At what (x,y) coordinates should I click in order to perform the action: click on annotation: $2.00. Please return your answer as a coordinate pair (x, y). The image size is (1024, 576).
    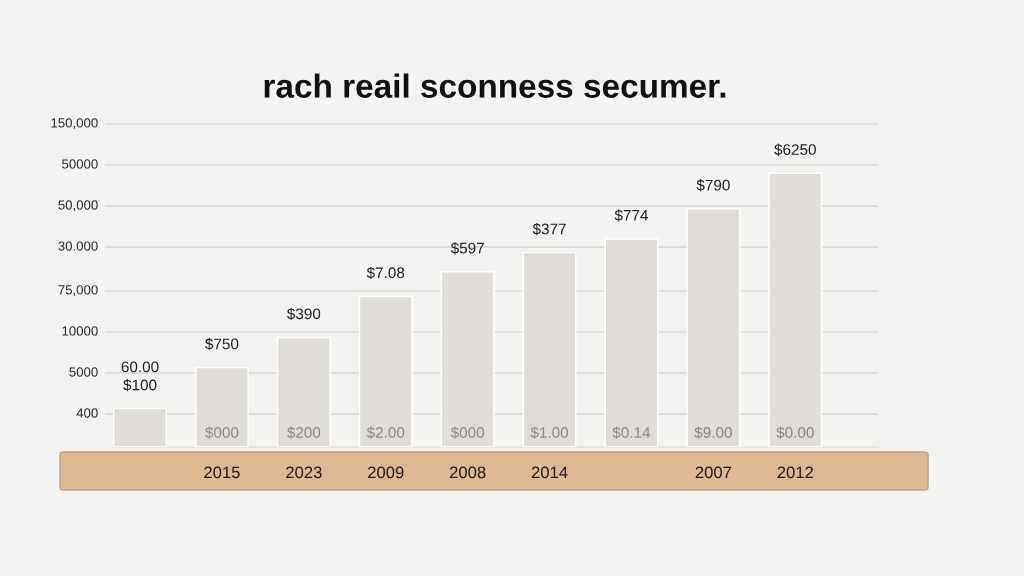
    Looking at the image, I should click on (385, 432).